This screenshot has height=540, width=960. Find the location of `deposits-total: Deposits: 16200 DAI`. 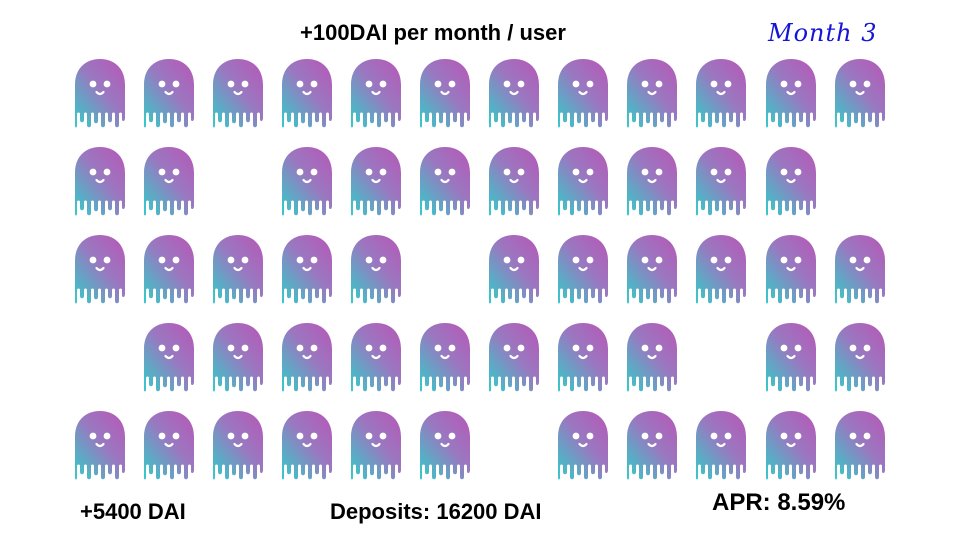

deposits-total: Deposits: 16200 DAI is located at coordinates (436, 511).